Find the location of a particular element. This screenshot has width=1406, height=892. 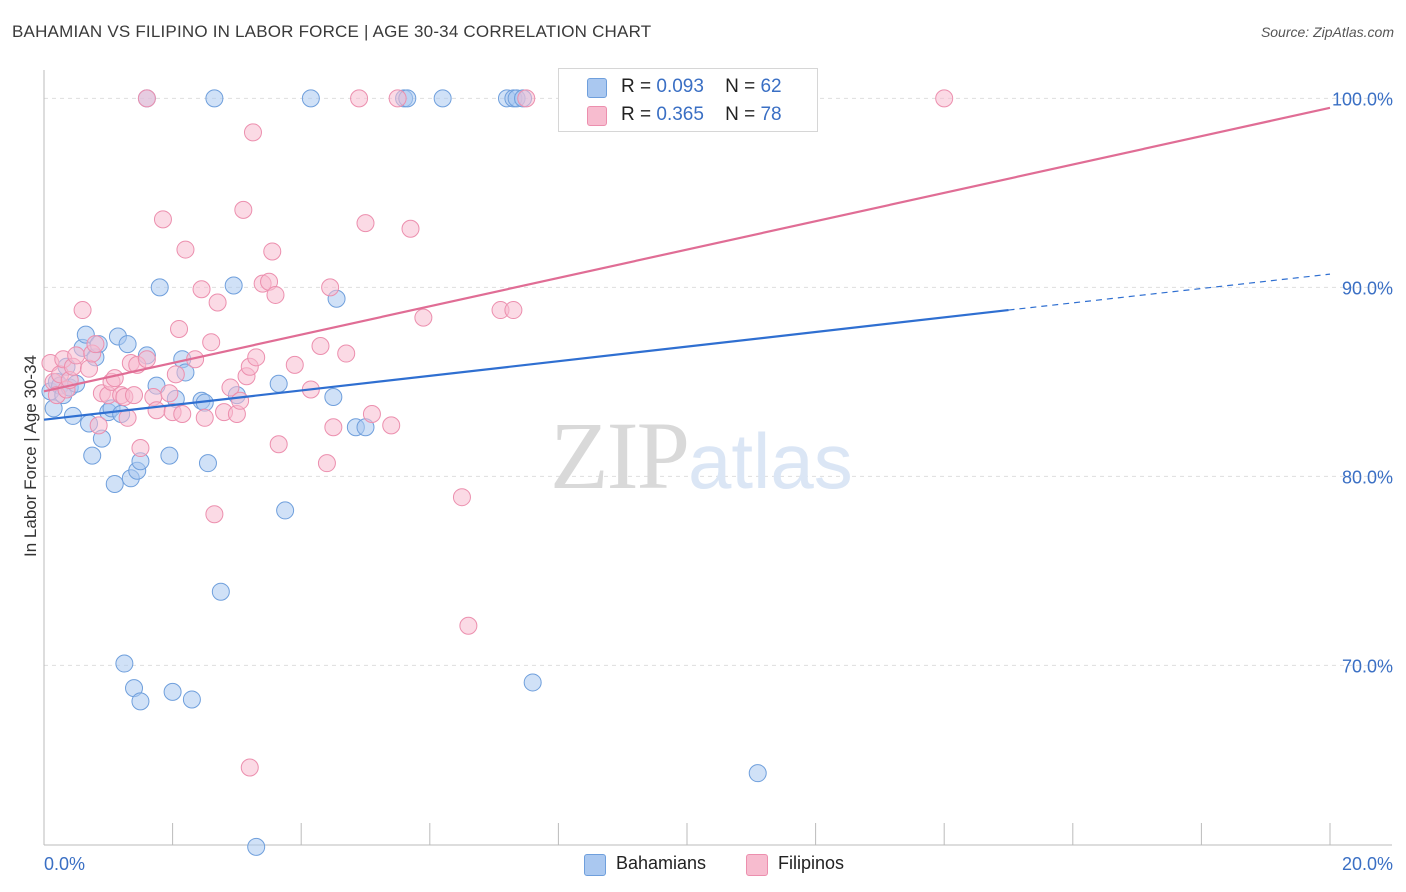

legend-swatch-filipinos is located at coordinates (597, 116).